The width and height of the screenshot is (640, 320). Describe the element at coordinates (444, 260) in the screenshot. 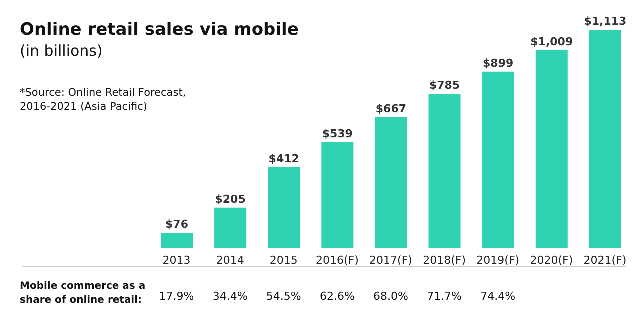

I see `x-tick-label: 2018(F)` at that location.